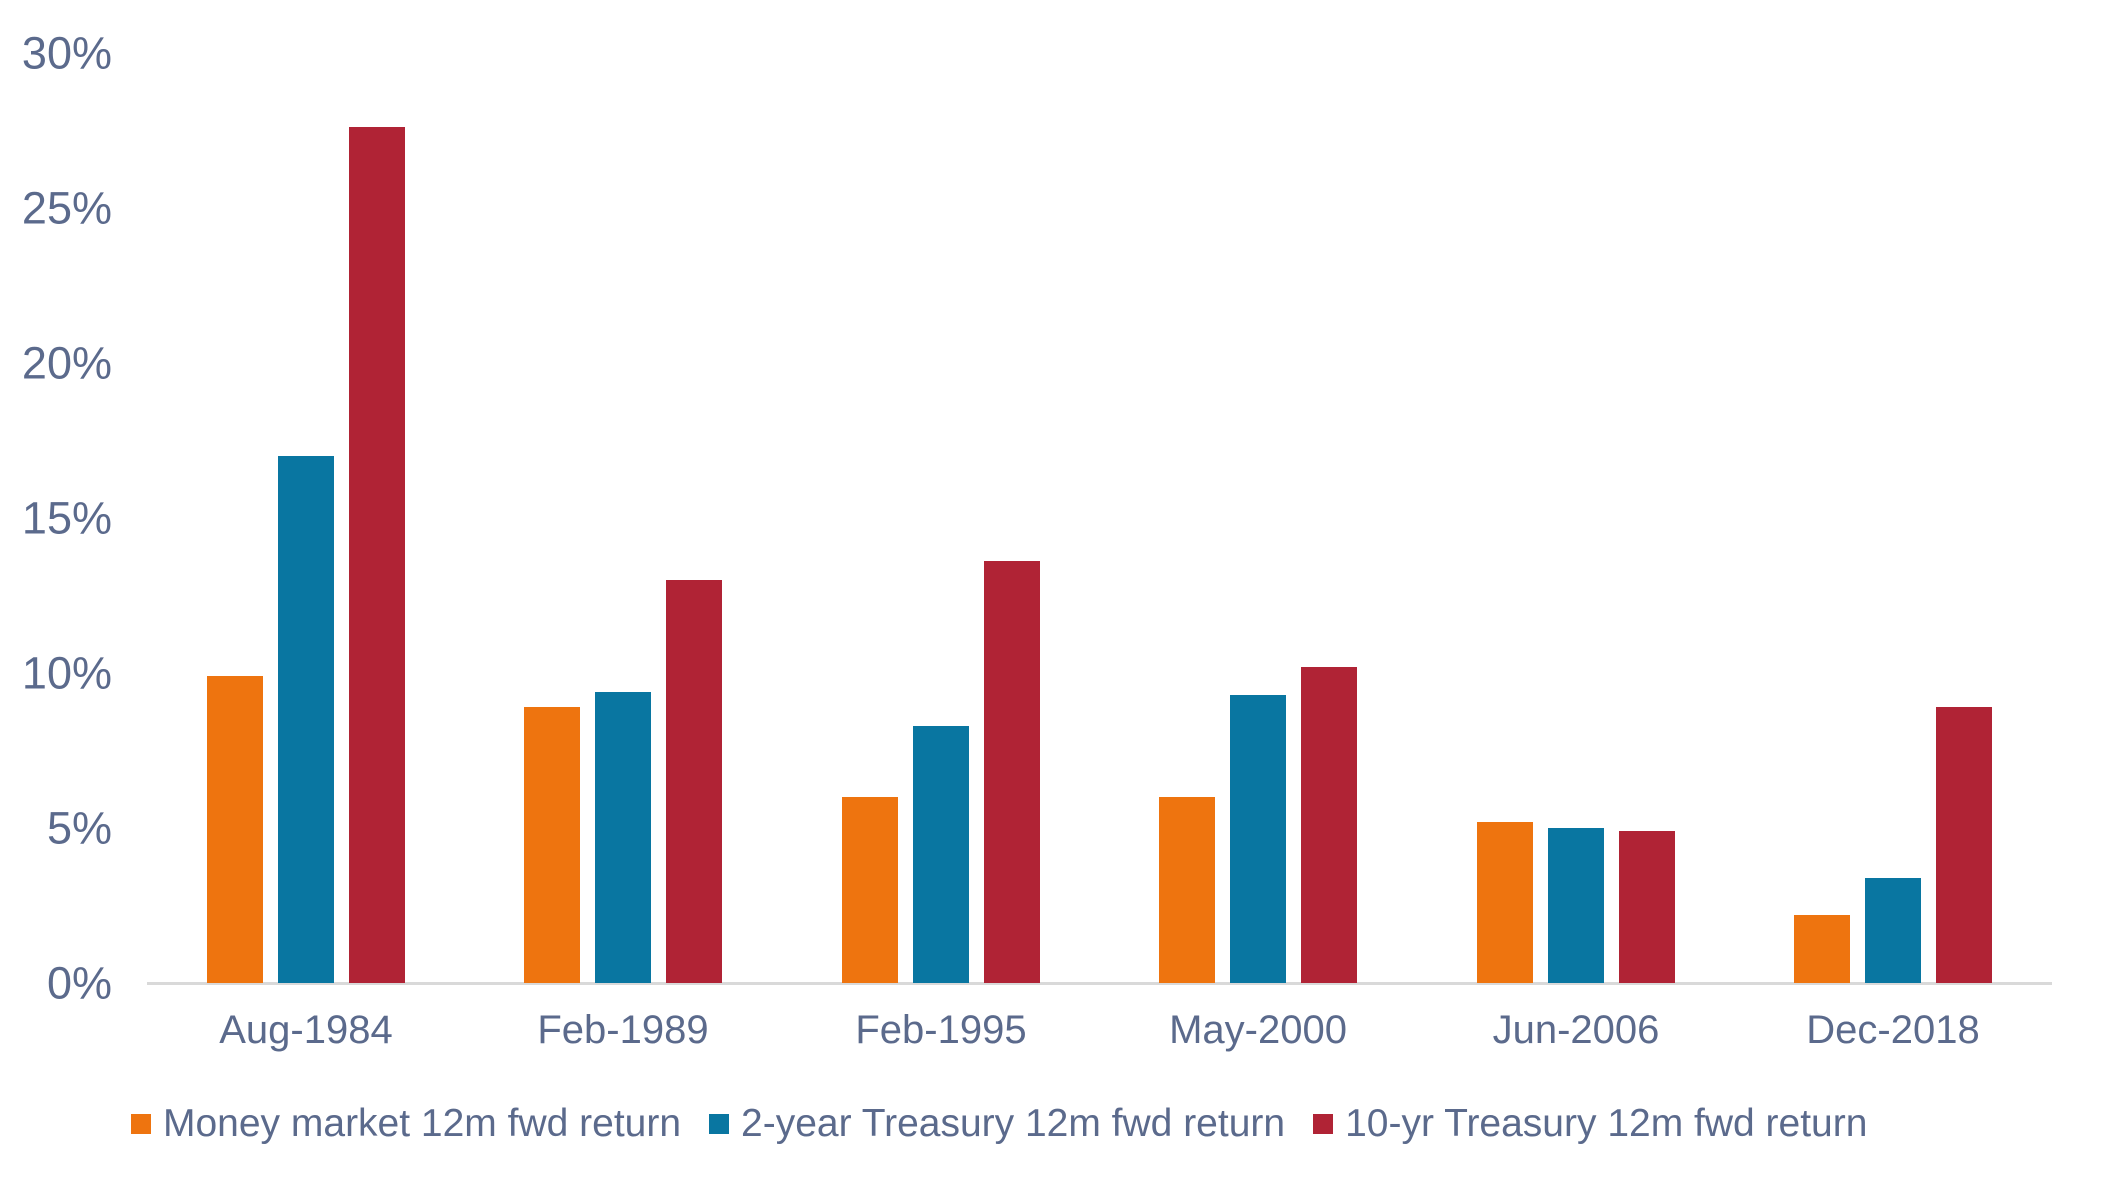  I want to click on x-axis-line, so click(1099, 983).